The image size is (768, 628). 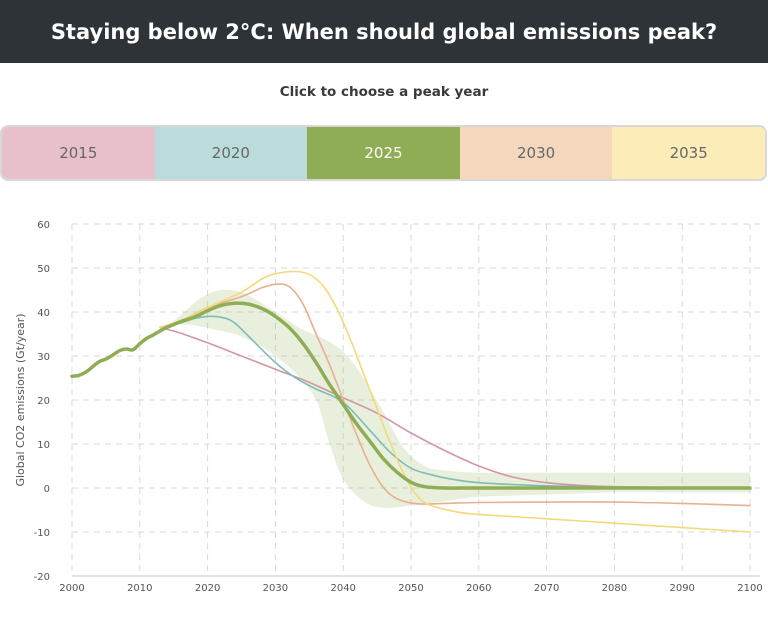 What do you see at coordinates (614, 588) in the screenshot?
I see `x-tick-label: 2080` at bounding box center [614, 588].